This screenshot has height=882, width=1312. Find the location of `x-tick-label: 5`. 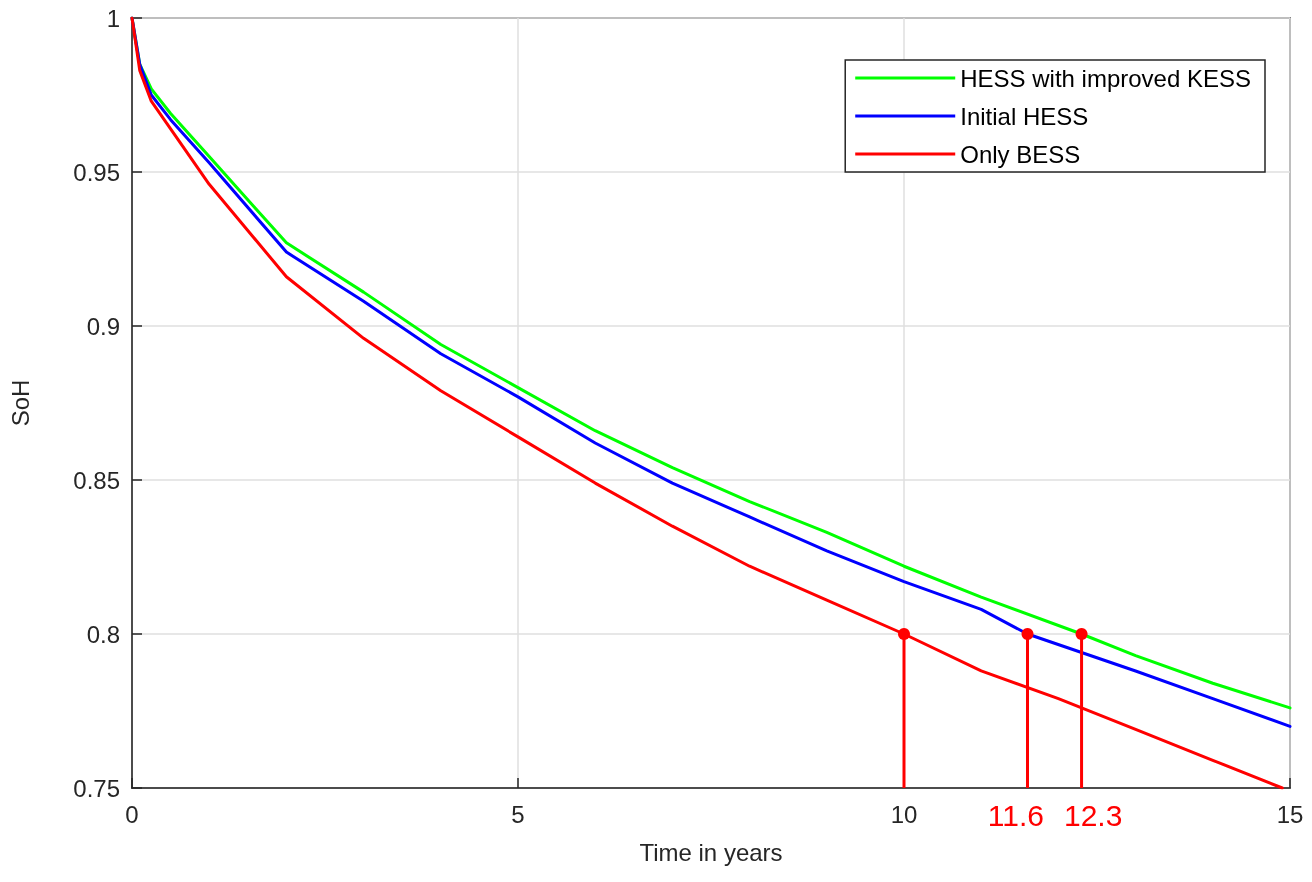

x-tick-label: 5 is located at coordinates (518, 814).